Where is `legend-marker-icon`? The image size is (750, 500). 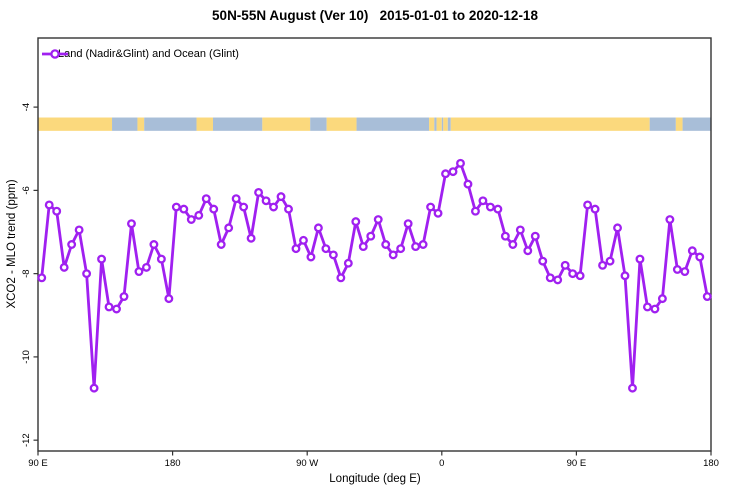
legend-marker-icon is located at coordinates (55, 54).